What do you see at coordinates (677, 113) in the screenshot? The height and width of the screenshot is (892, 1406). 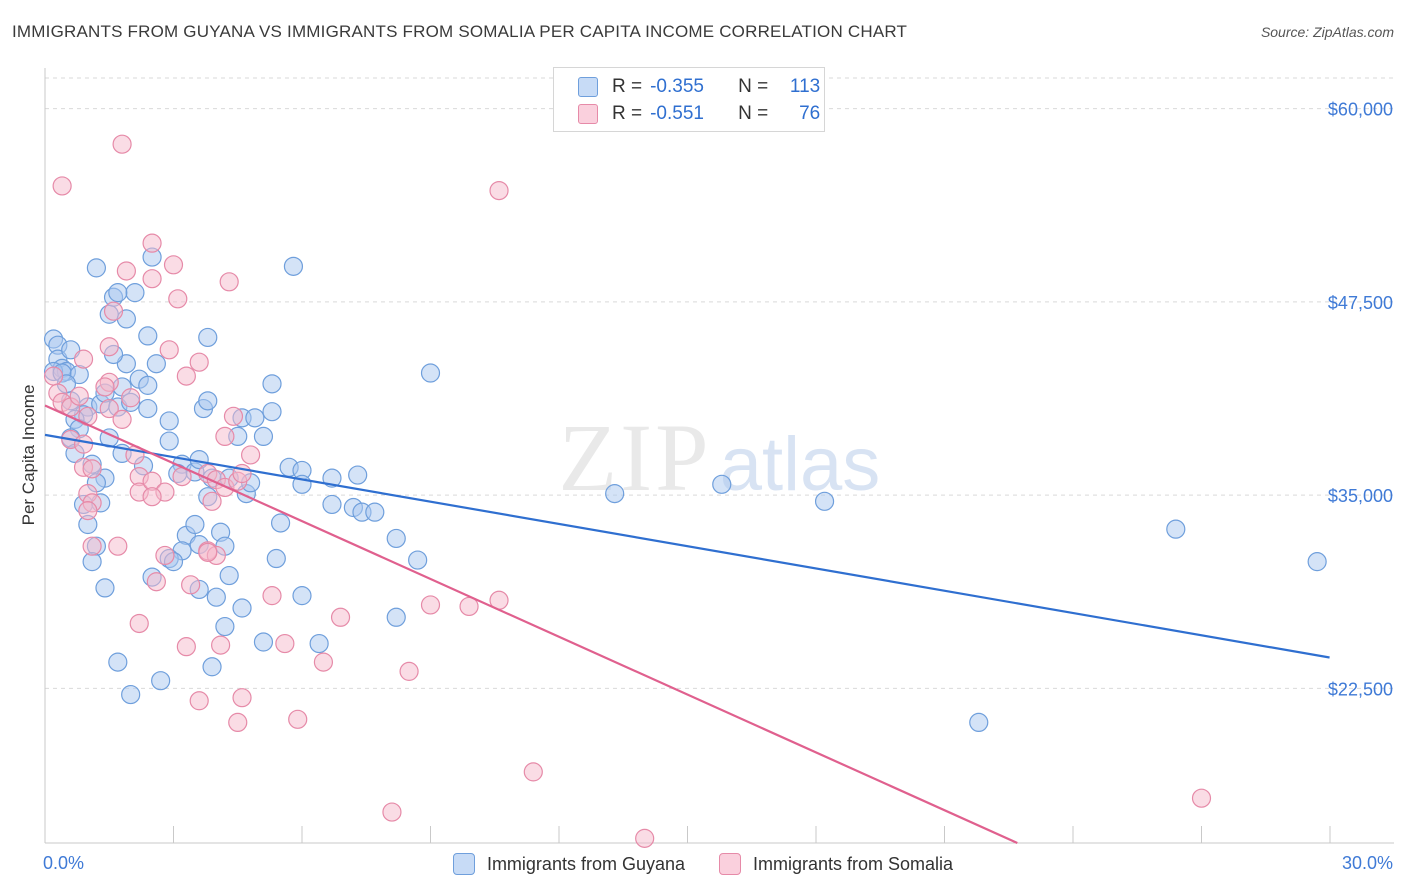 I see `r-value: -0.551` at bounding box center [677, 113].